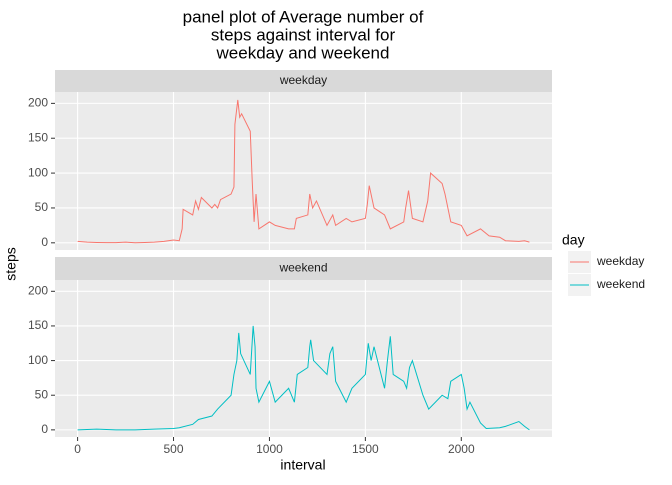  What do you see at coordinates (303, 34) in the screenshot?
I see `chart-title: steps against interval for` at bounding box center [303, 34].